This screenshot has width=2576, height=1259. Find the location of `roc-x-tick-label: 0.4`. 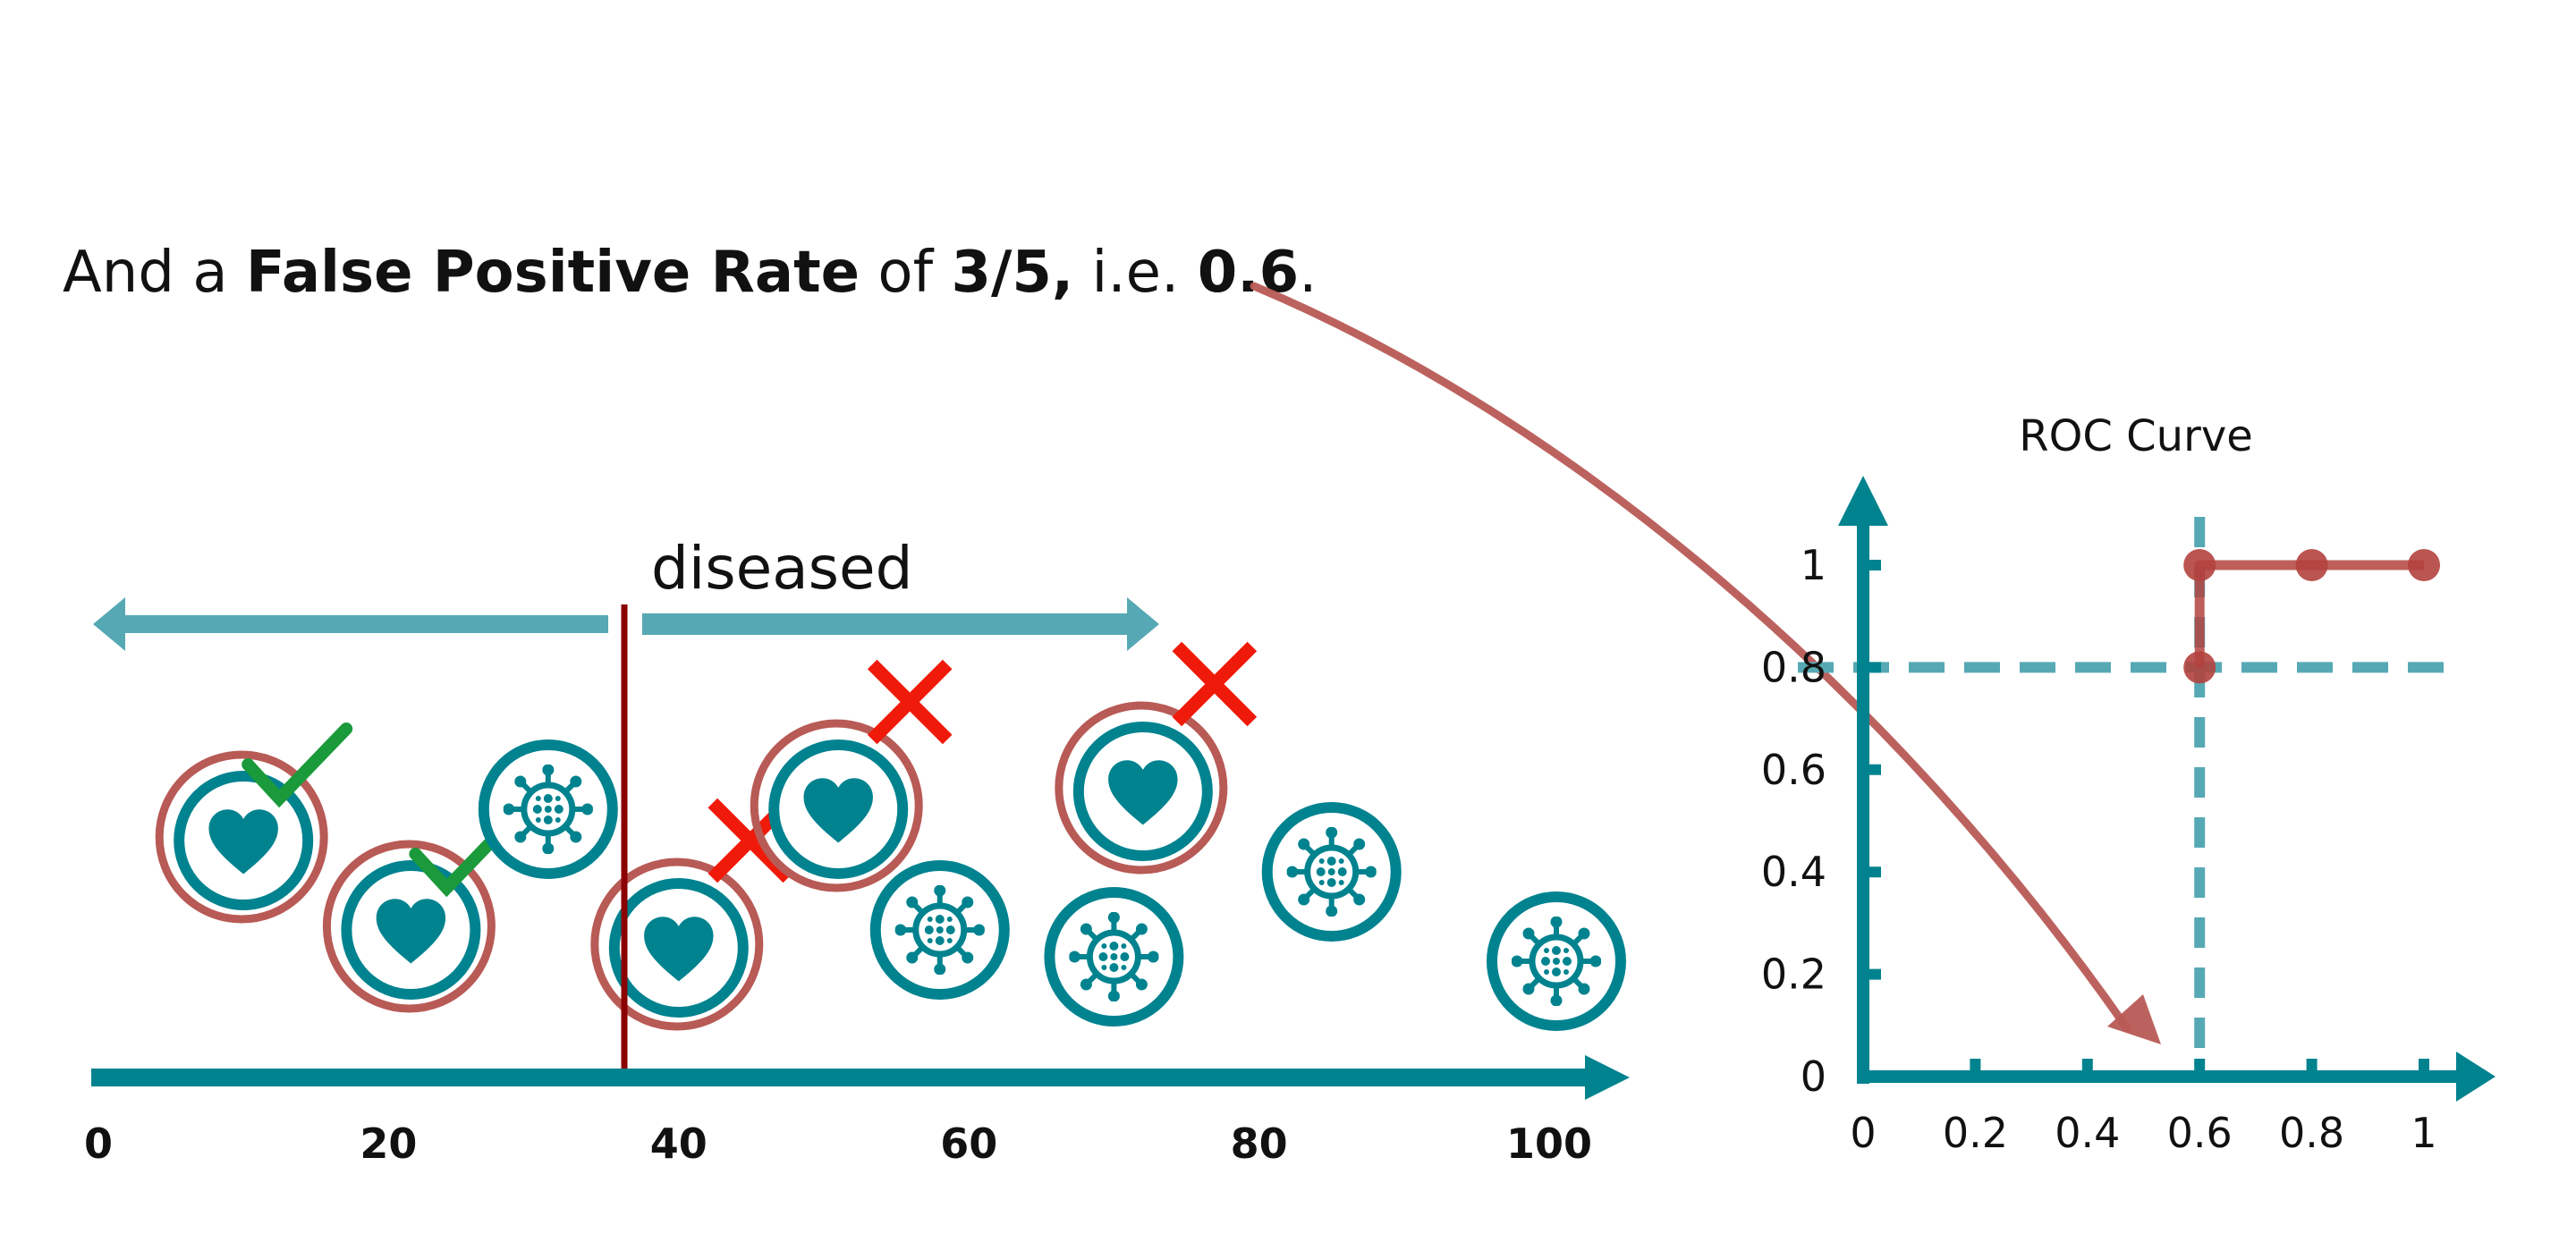

roc-x-tick-label: 0.4 is located at coordinates (2087, 1133).